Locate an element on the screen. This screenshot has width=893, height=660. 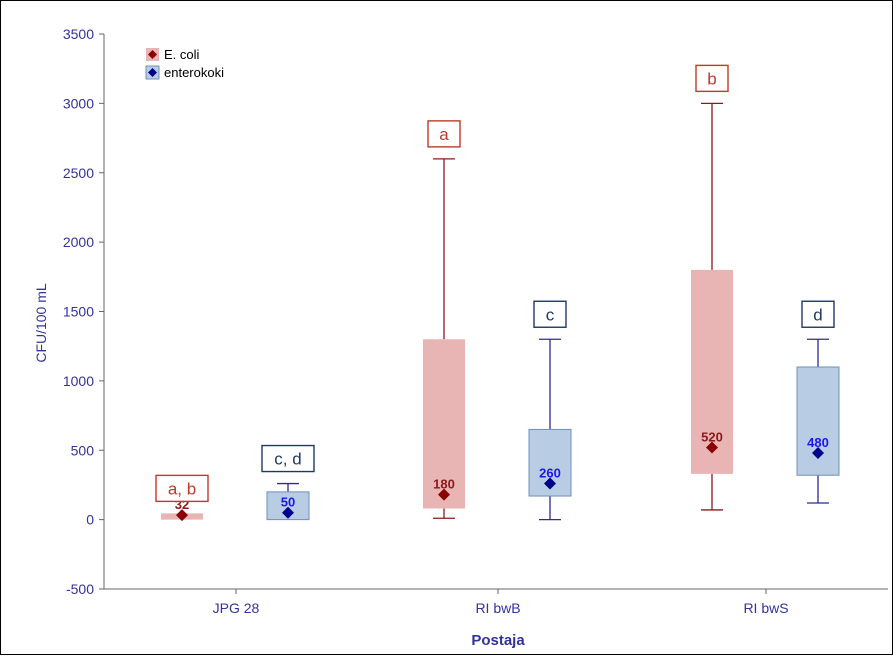
x-tick-label: RI bwB is located at coordinates (497, 608).